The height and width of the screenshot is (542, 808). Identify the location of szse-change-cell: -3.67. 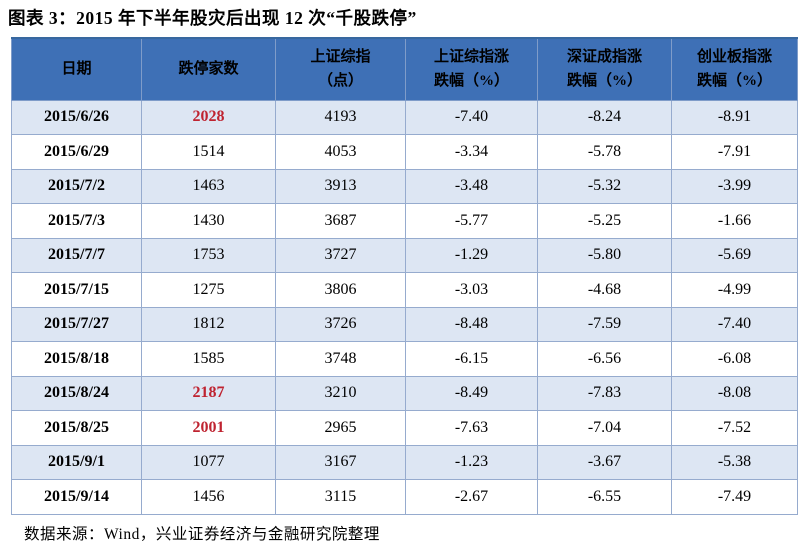
(604, 462).